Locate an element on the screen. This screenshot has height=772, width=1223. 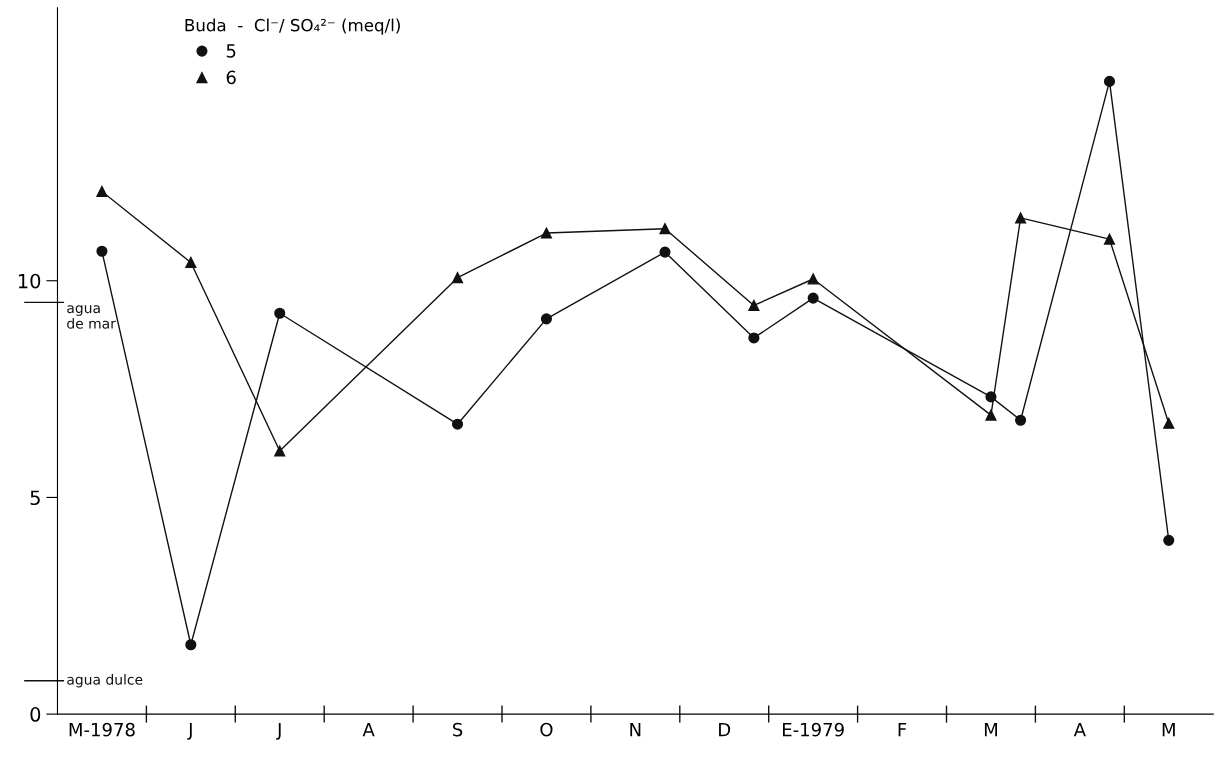
x-tick-label: F is located at coordinates (902, 729).